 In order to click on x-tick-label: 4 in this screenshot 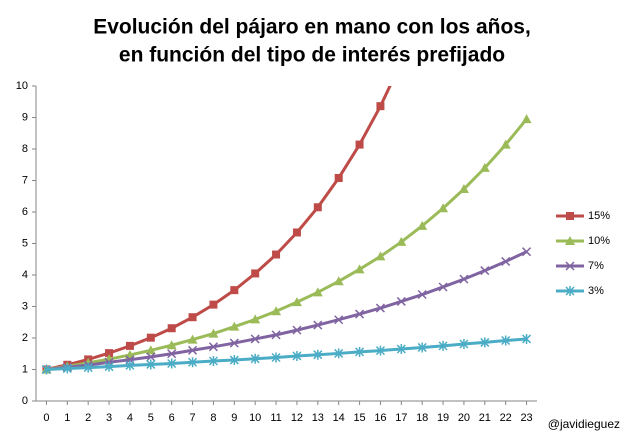, I will do `click(130, 418)`.